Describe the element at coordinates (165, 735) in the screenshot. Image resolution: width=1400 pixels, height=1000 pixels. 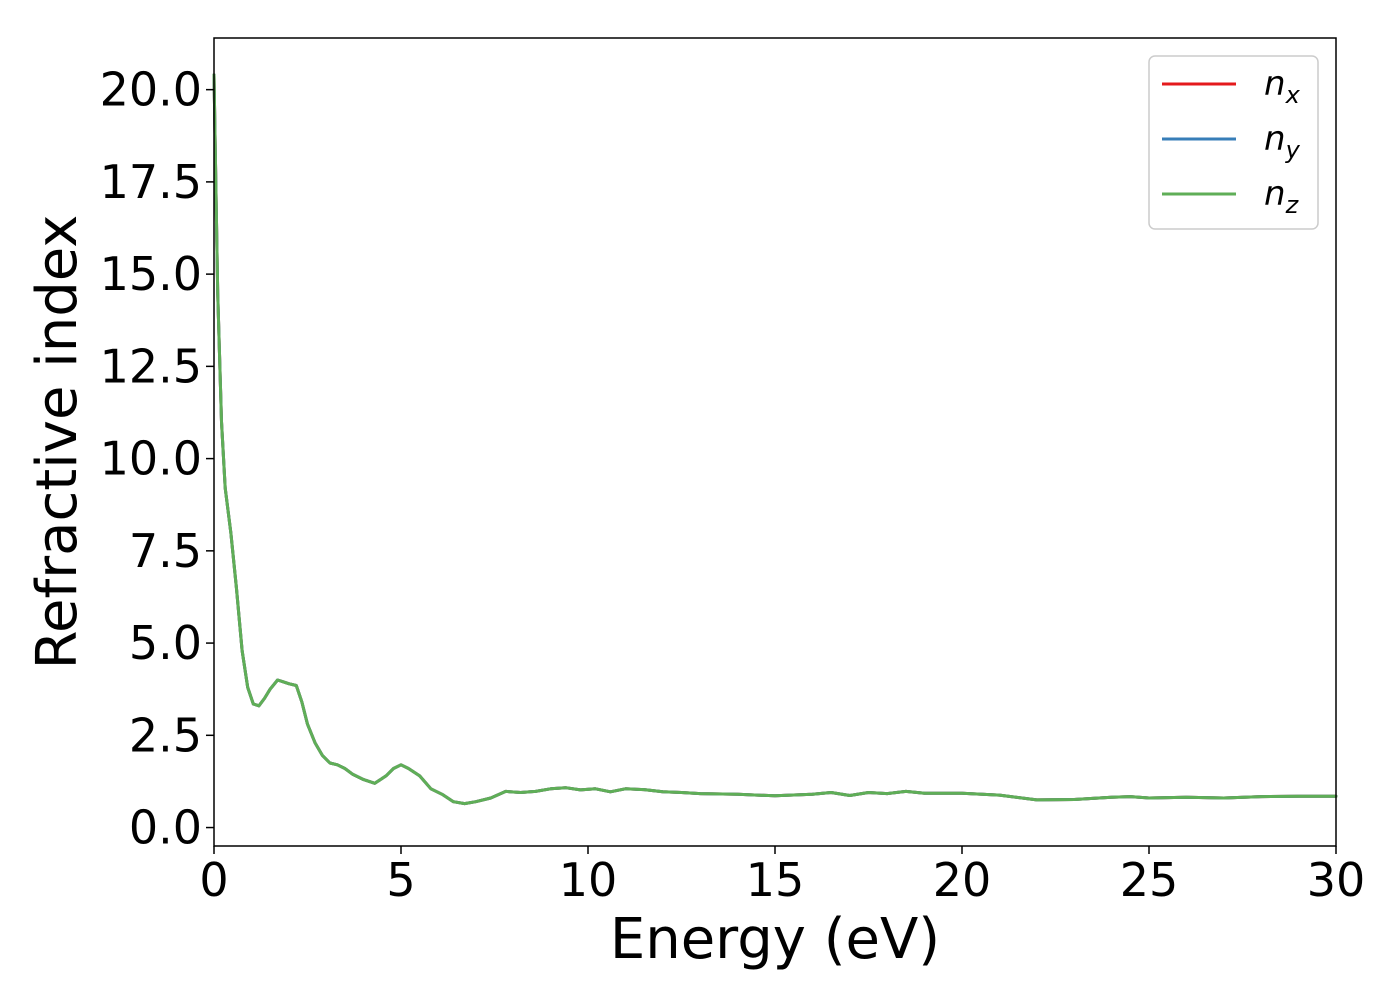
I see `y-tick-label: 2.5` at that location.